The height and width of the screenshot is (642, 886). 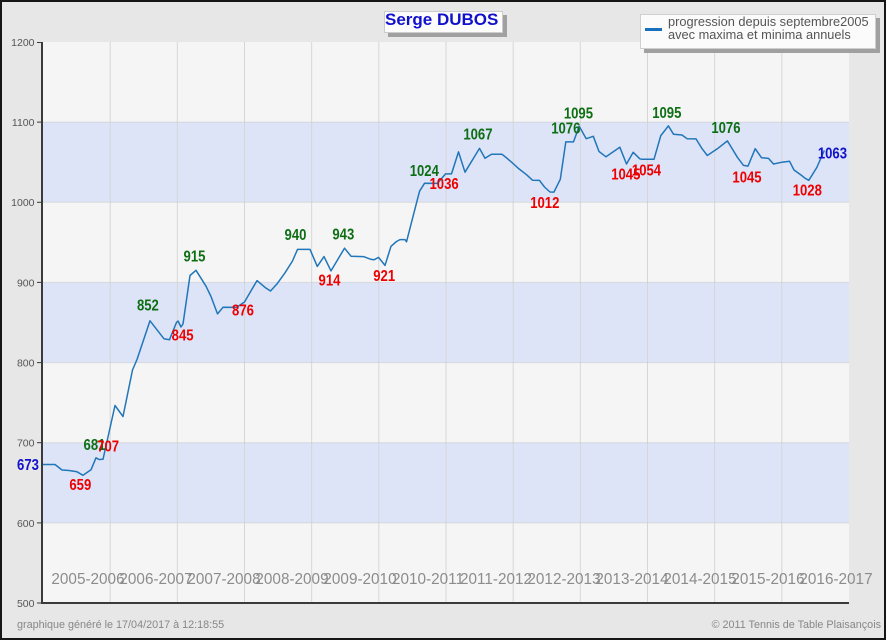 What do you see at coordinates (26, 283) in the screenshot?
I see `svg-text: 900` at bounding box center [26, 283].